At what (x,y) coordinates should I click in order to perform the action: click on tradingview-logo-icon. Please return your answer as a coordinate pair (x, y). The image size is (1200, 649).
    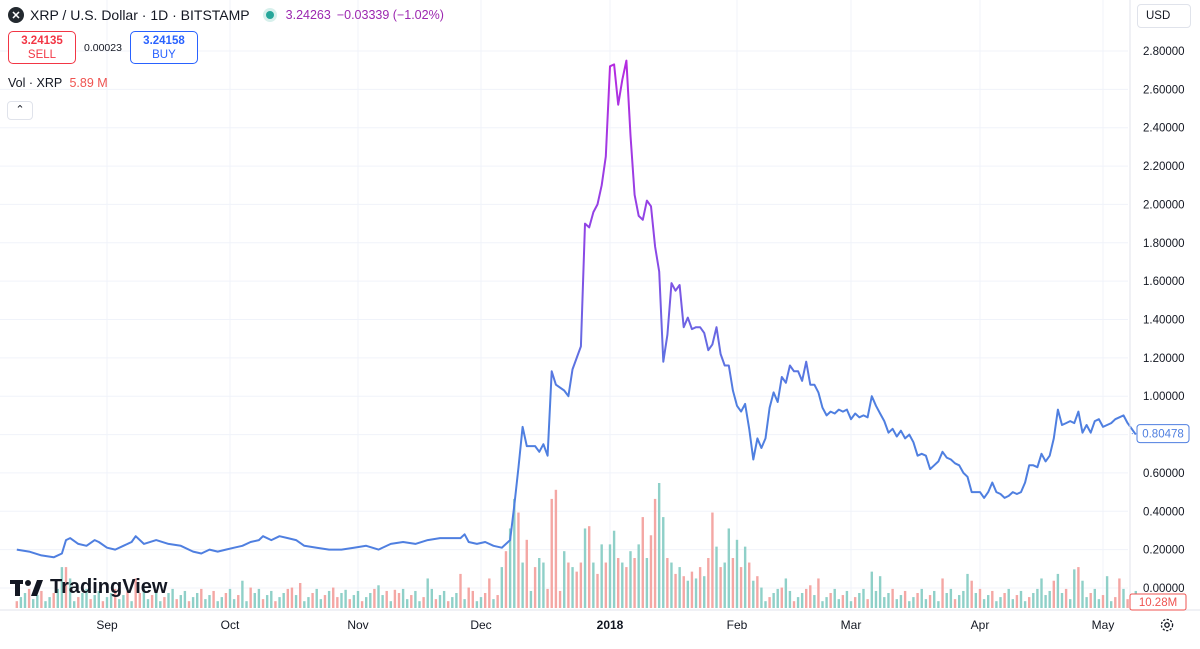
    Looking at the image, I should click on (26, 587).